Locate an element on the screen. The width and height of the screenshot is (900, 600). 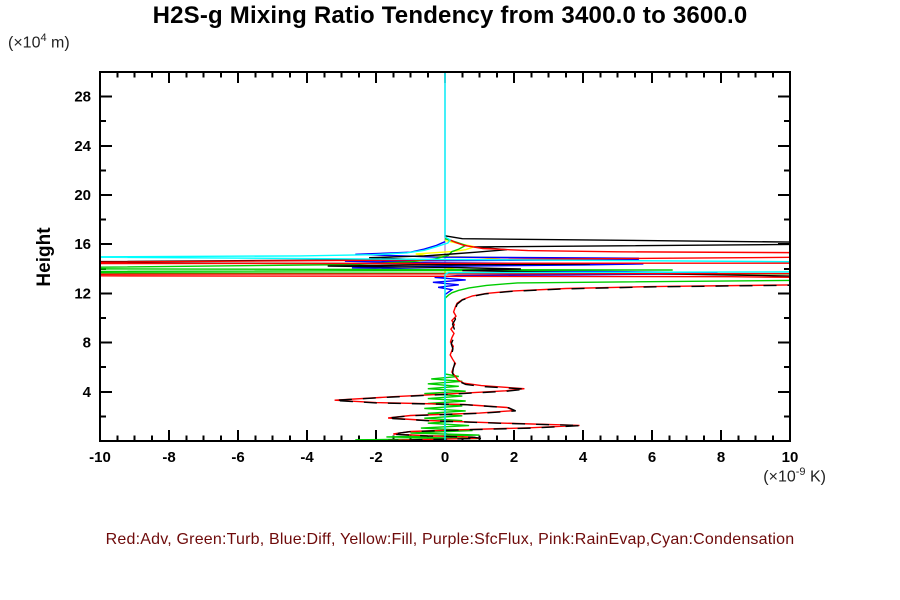
x-axis-unit-label: (×10-9 K) is located at coordinates (794, 476).